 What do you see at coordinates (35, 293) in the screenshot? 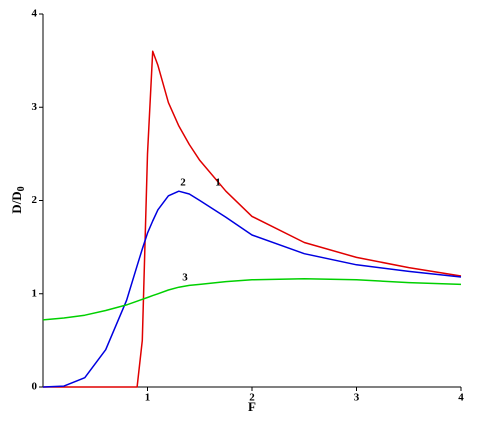
I see `y-tick-label: 1` at bounding box center [35, 293].